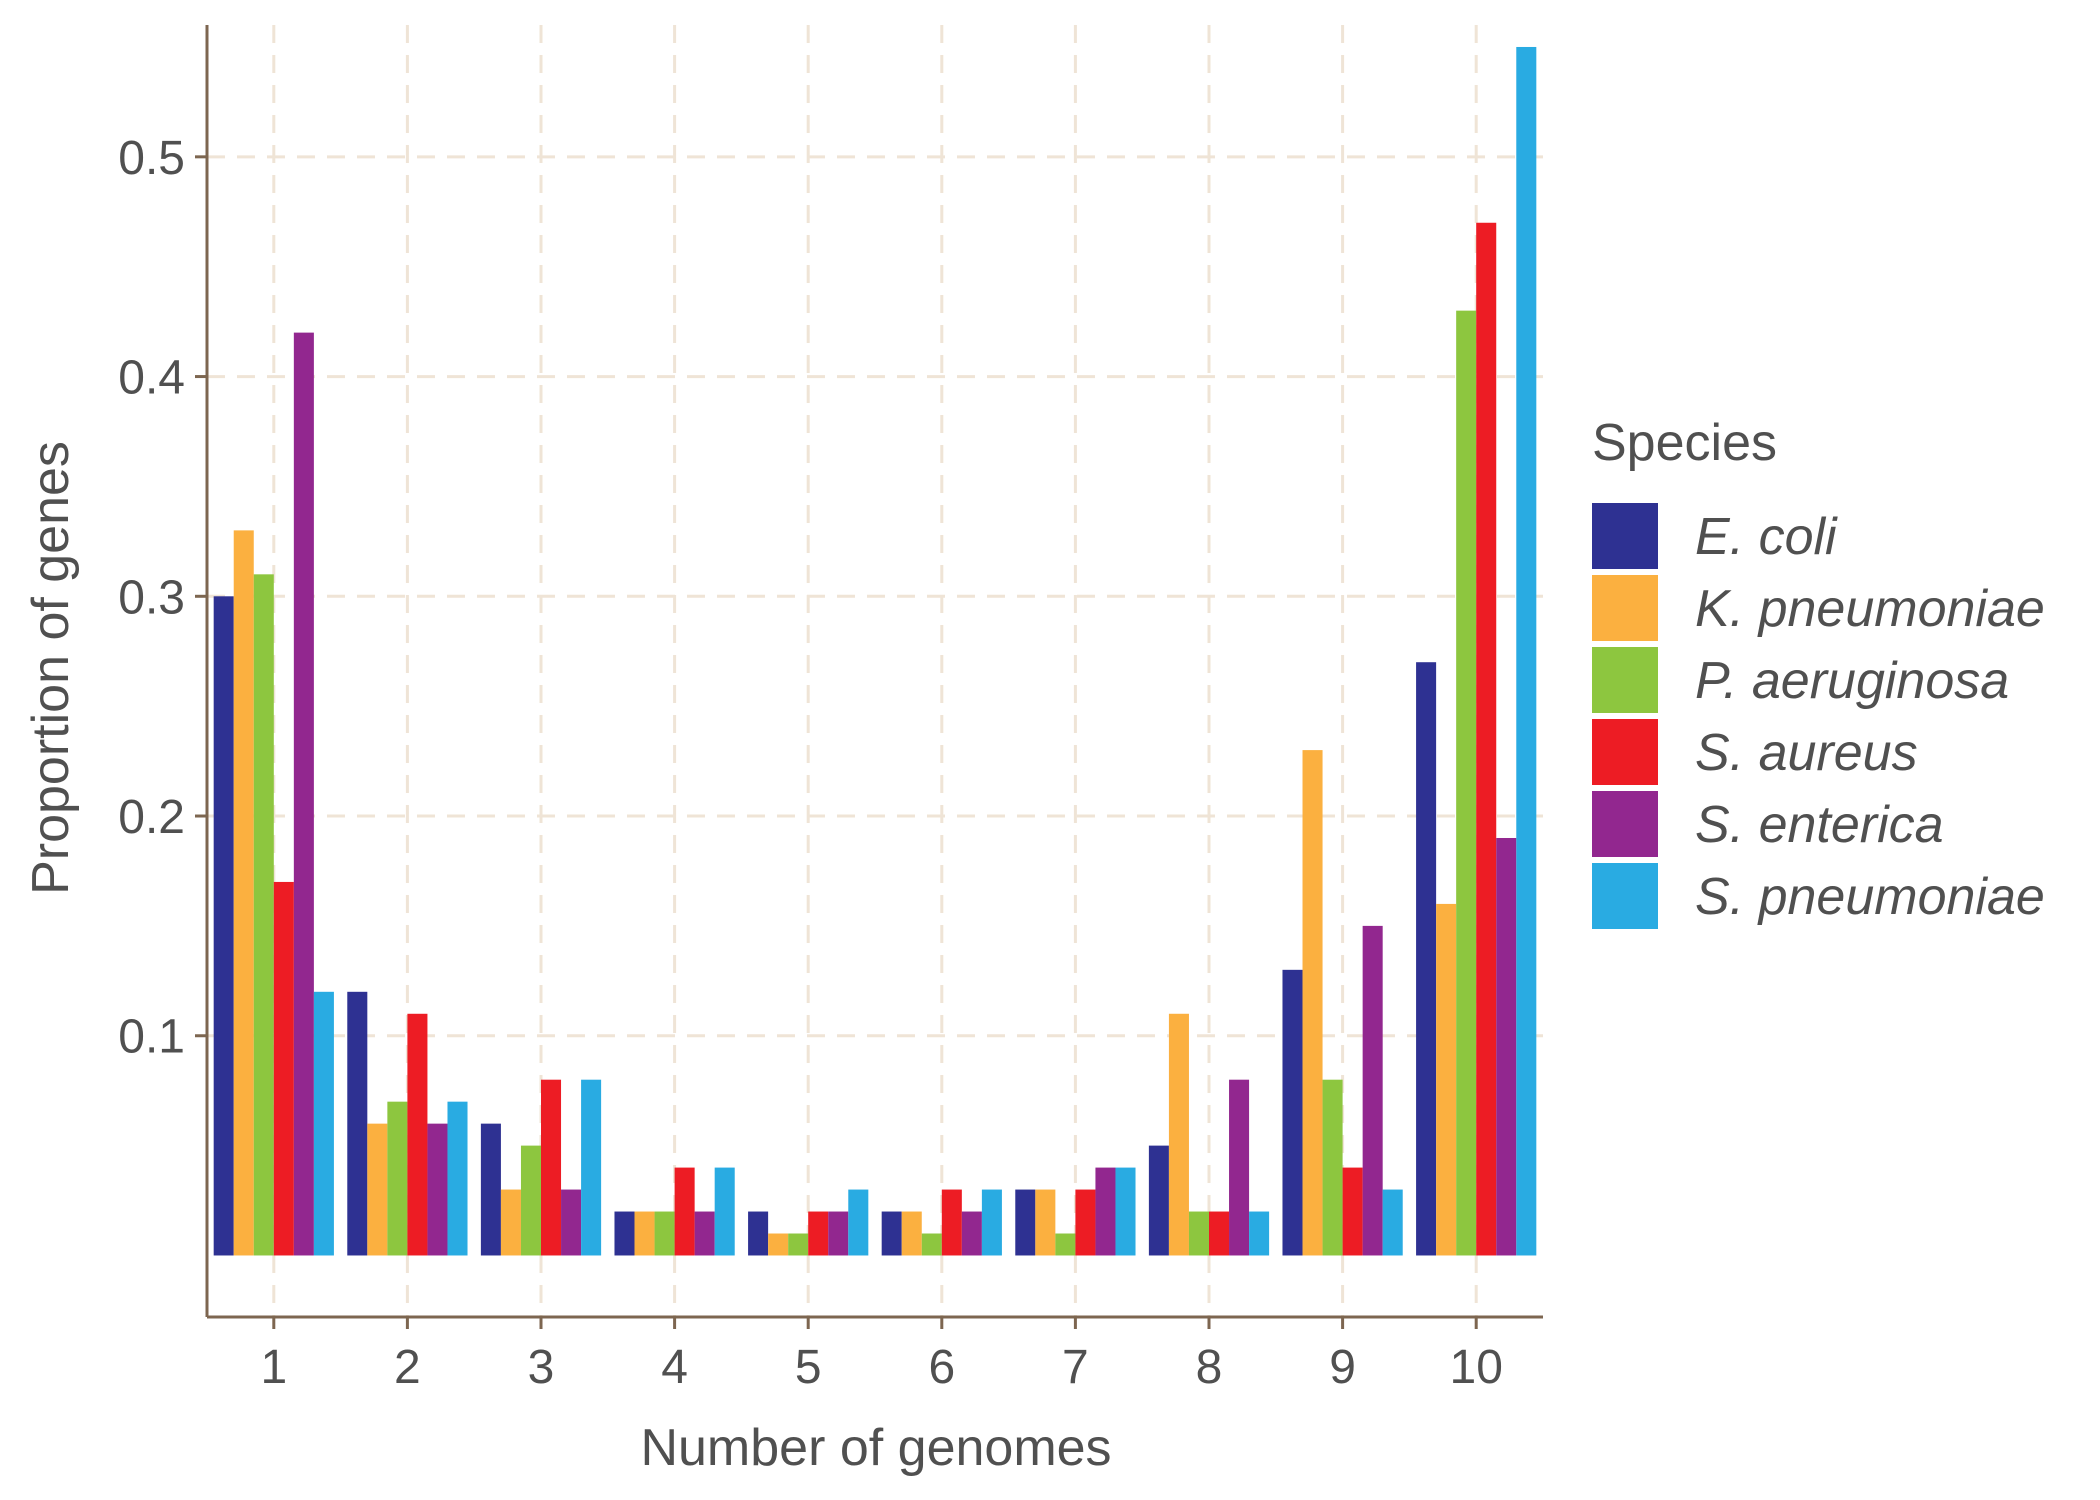 Image resolution: width=2100 pixels, height=1500 pixels. Describe the element at coordinates (1075, 1367) in the screenshot. I see `x-tick-label: 7` at that location.